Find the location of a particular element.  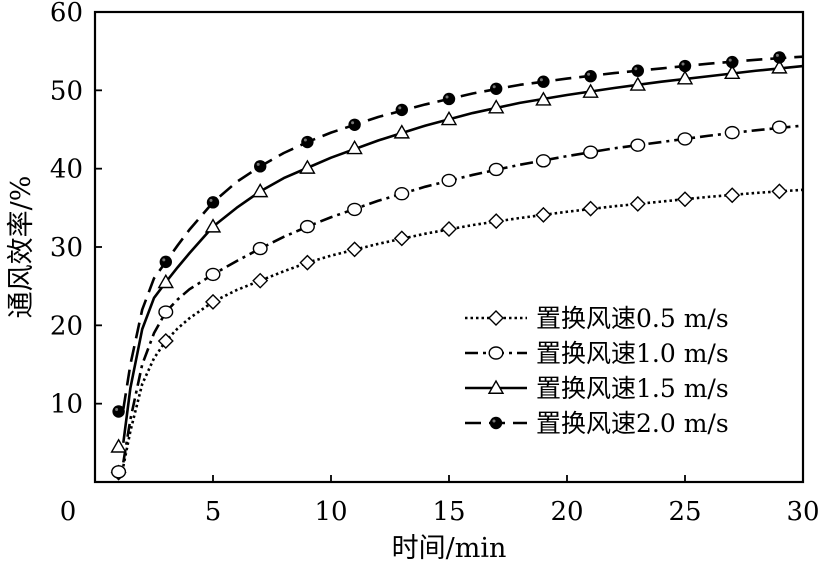

legend-label-1: 置换风速1.0 m/s is located at coordinates (632, 353).